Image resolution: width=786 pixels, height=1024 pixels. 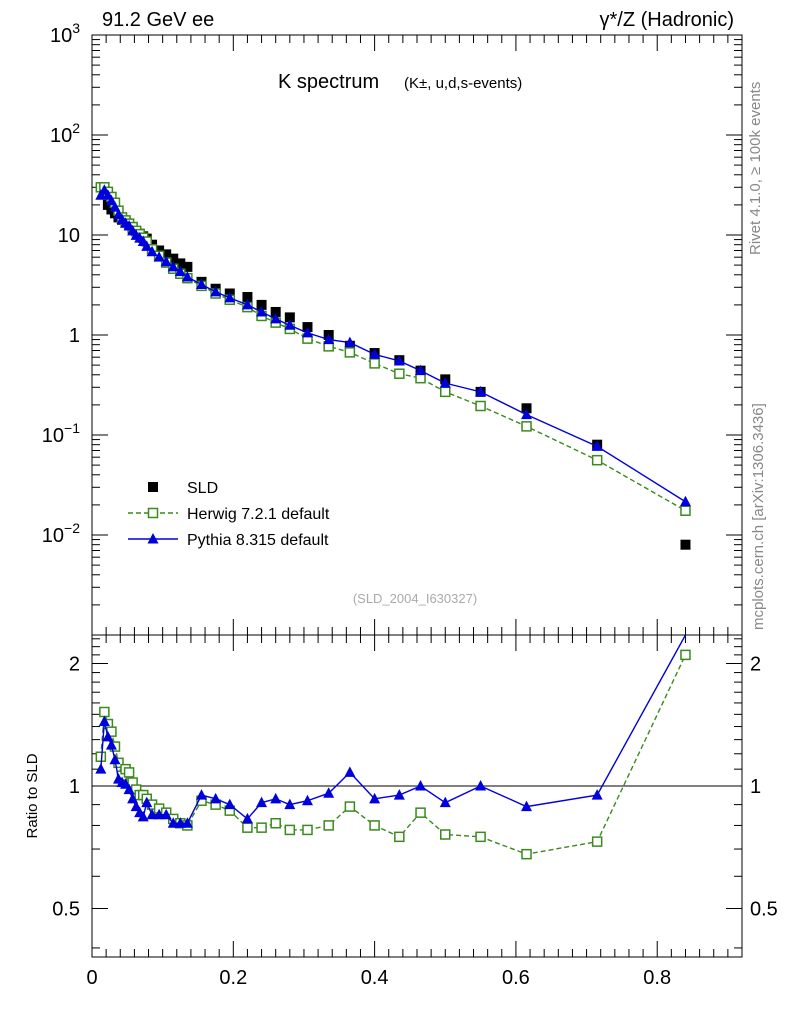 I want to click on chart-title: K spectrum, so click(x=328, y=82).